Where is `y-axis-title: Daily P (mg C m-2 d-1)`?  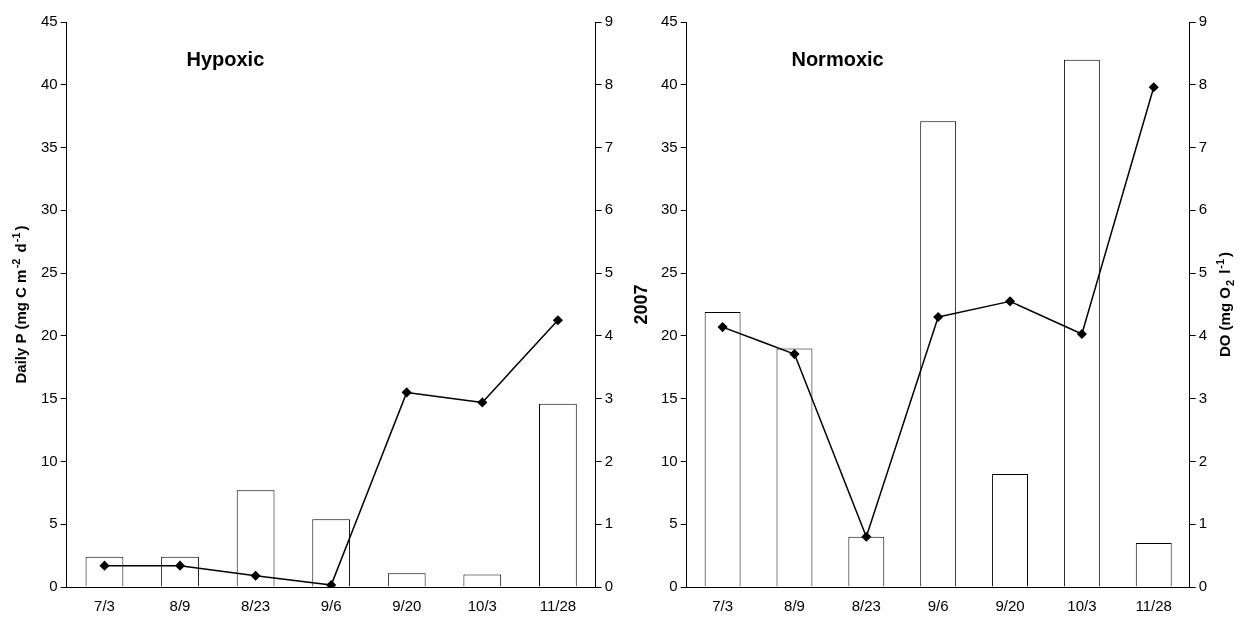 y-axis-title: Daily P (mg C m-2 d-1) is located at coordinates (19, 304).